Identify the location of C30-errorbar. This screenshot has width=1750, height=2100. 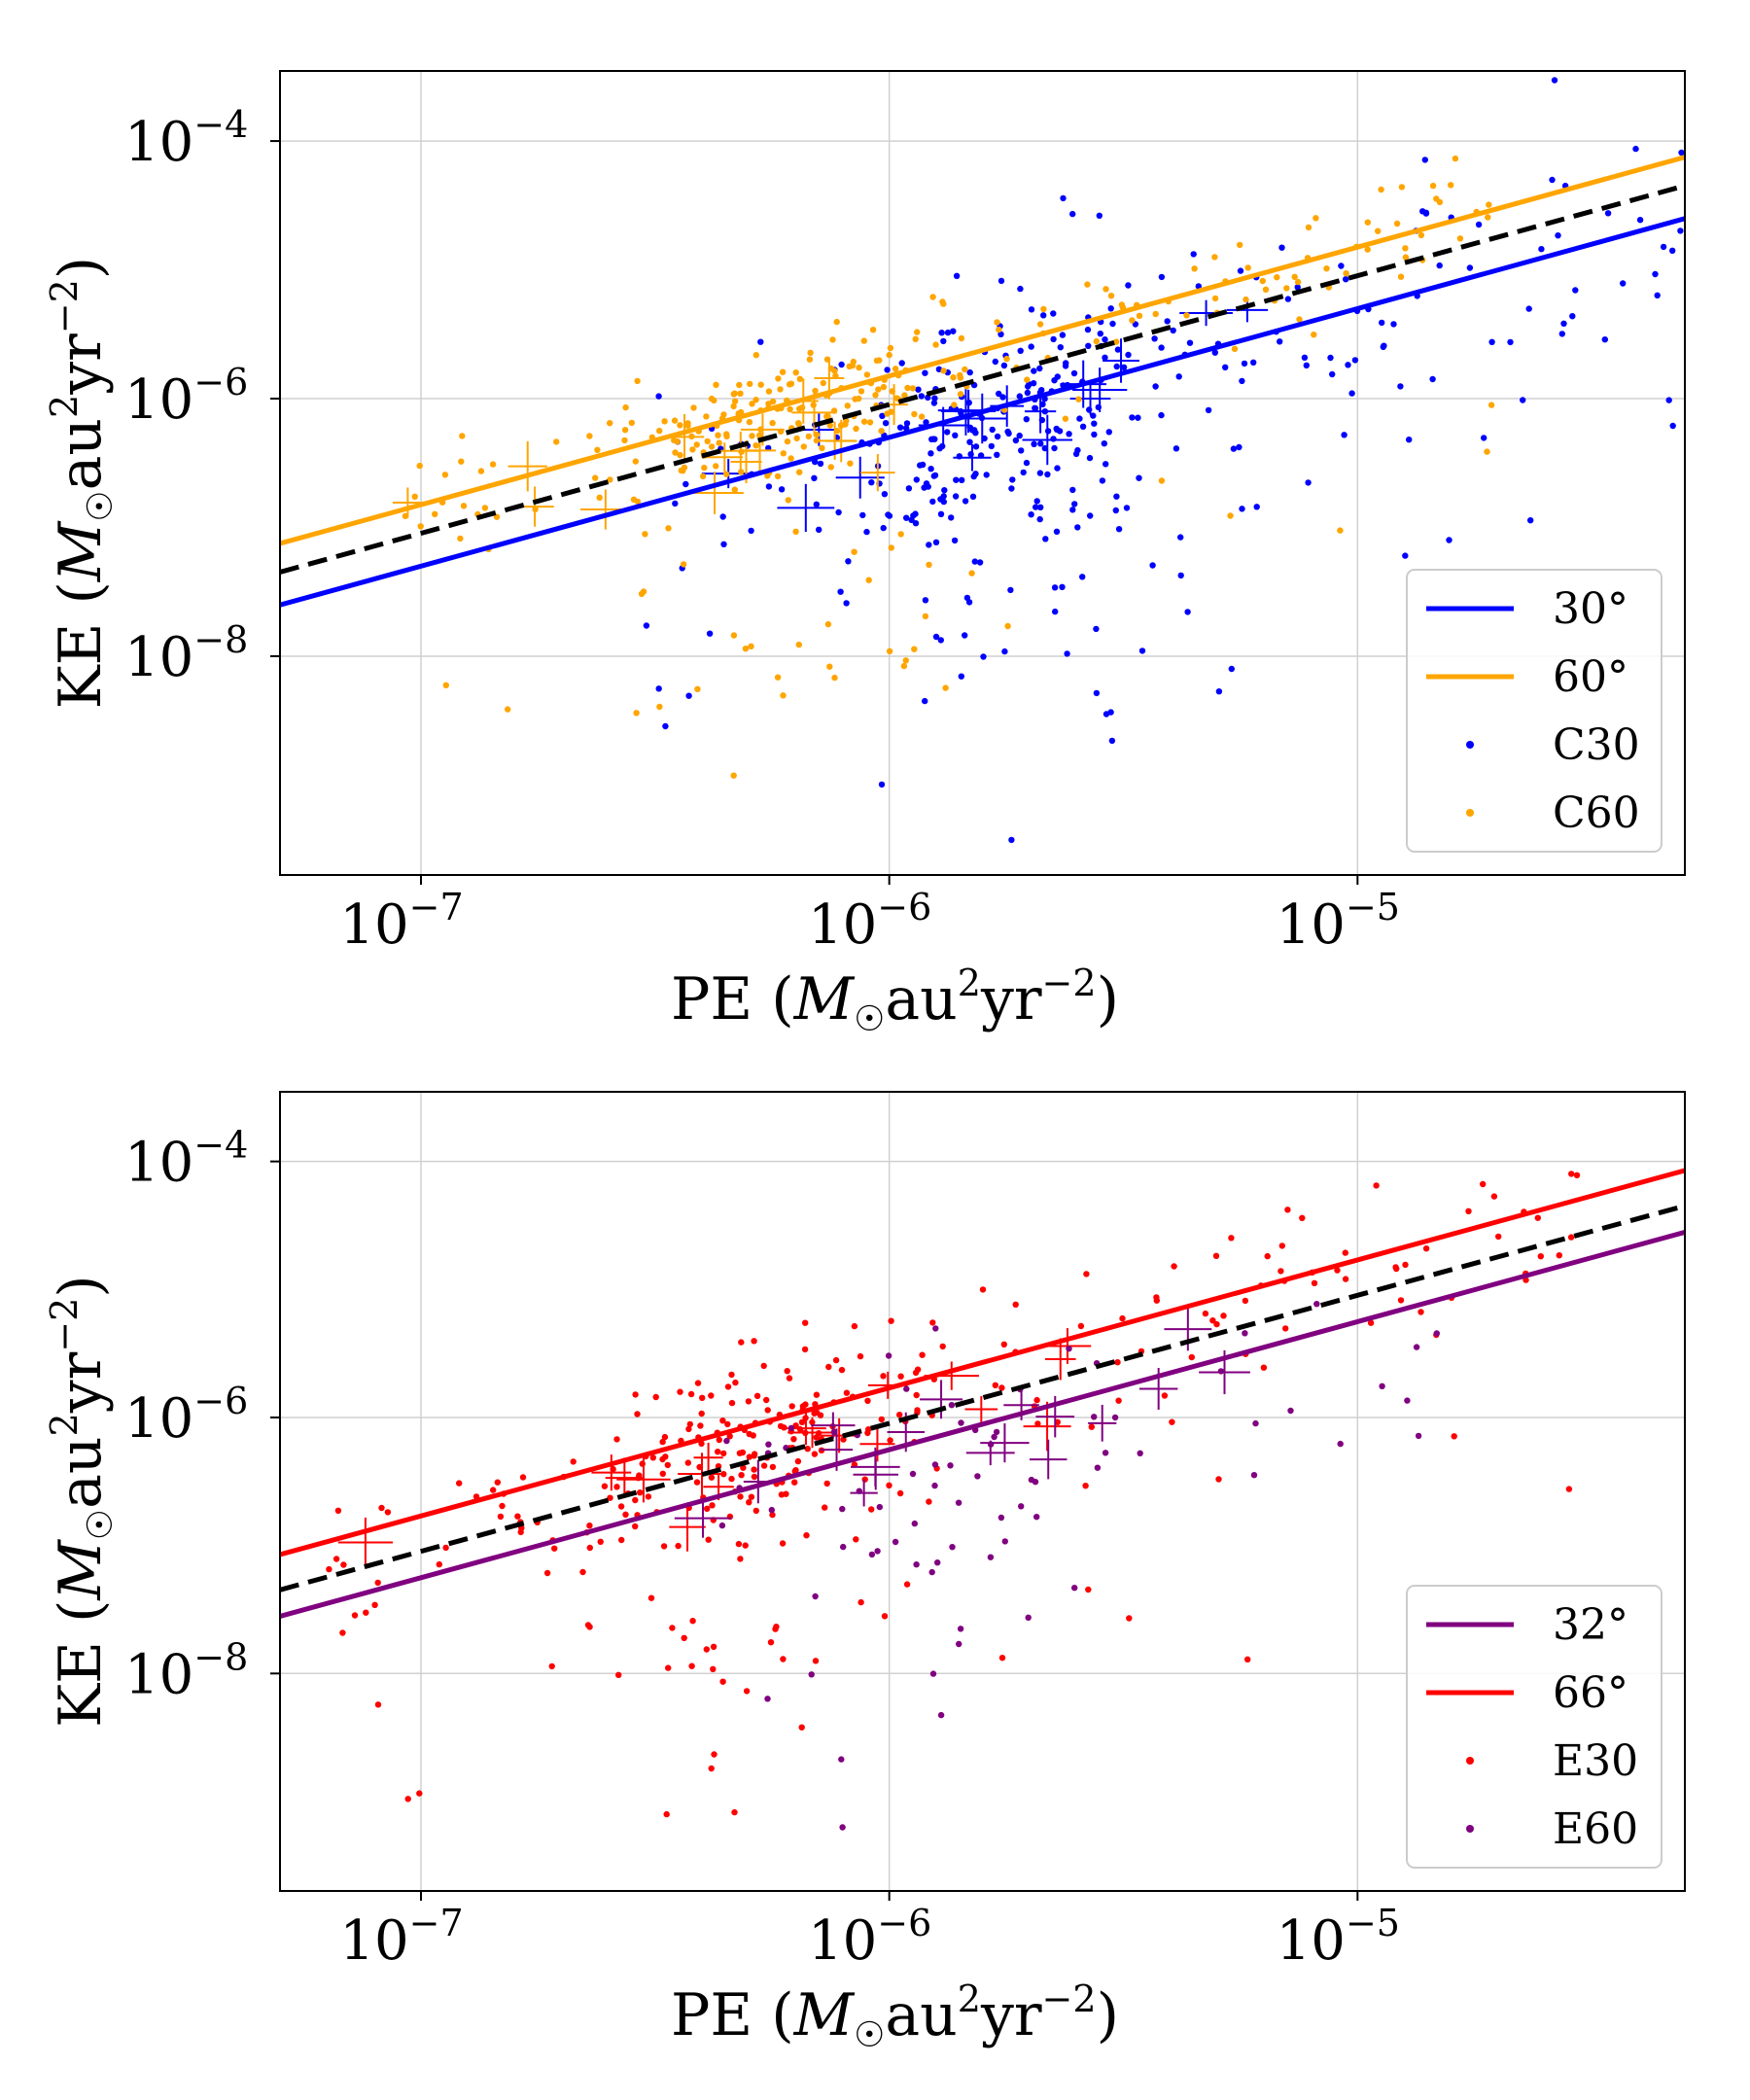
(972, 457).